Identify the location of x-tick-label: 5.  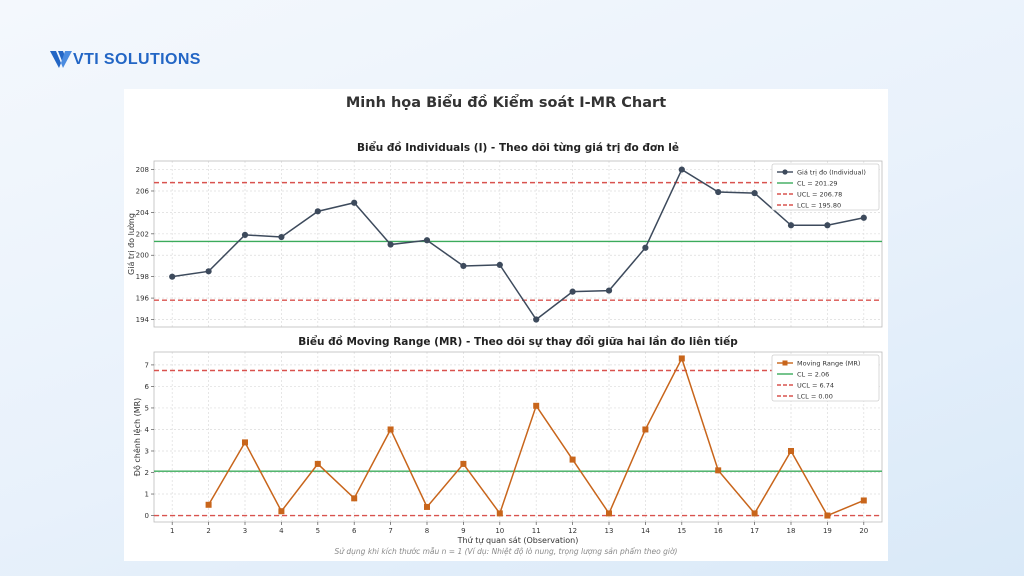
(318, 531).